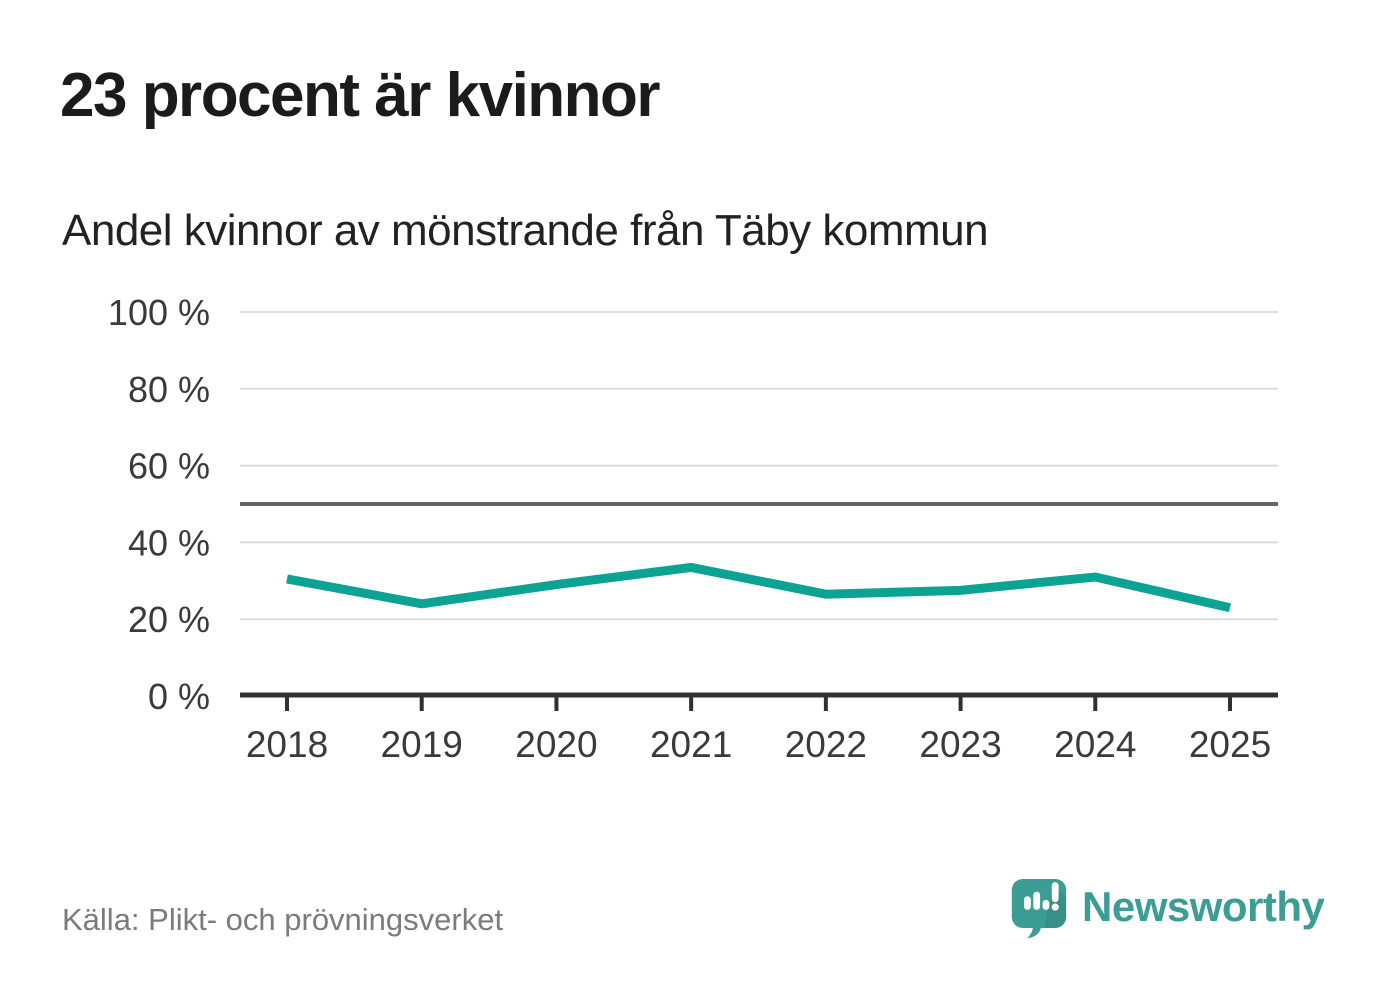 The height and width of the screenshot is (999, 1382). I want to click on x-tick-label: 2019, so click(422, 744).